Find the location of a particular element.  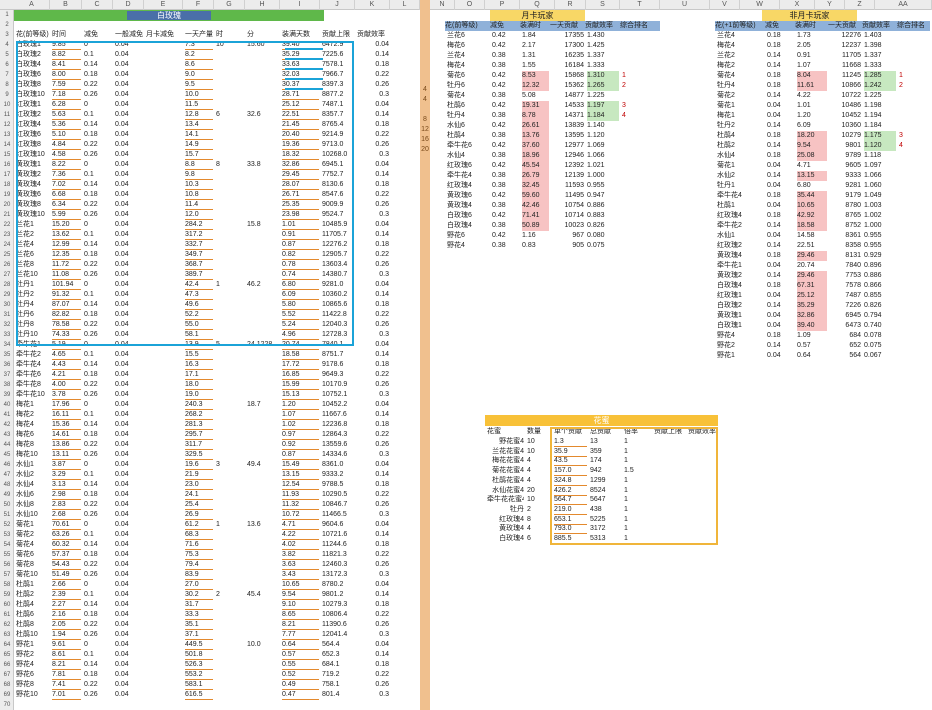

nectar-header-cell: 花蜜 is located at coordinates (494, 431).